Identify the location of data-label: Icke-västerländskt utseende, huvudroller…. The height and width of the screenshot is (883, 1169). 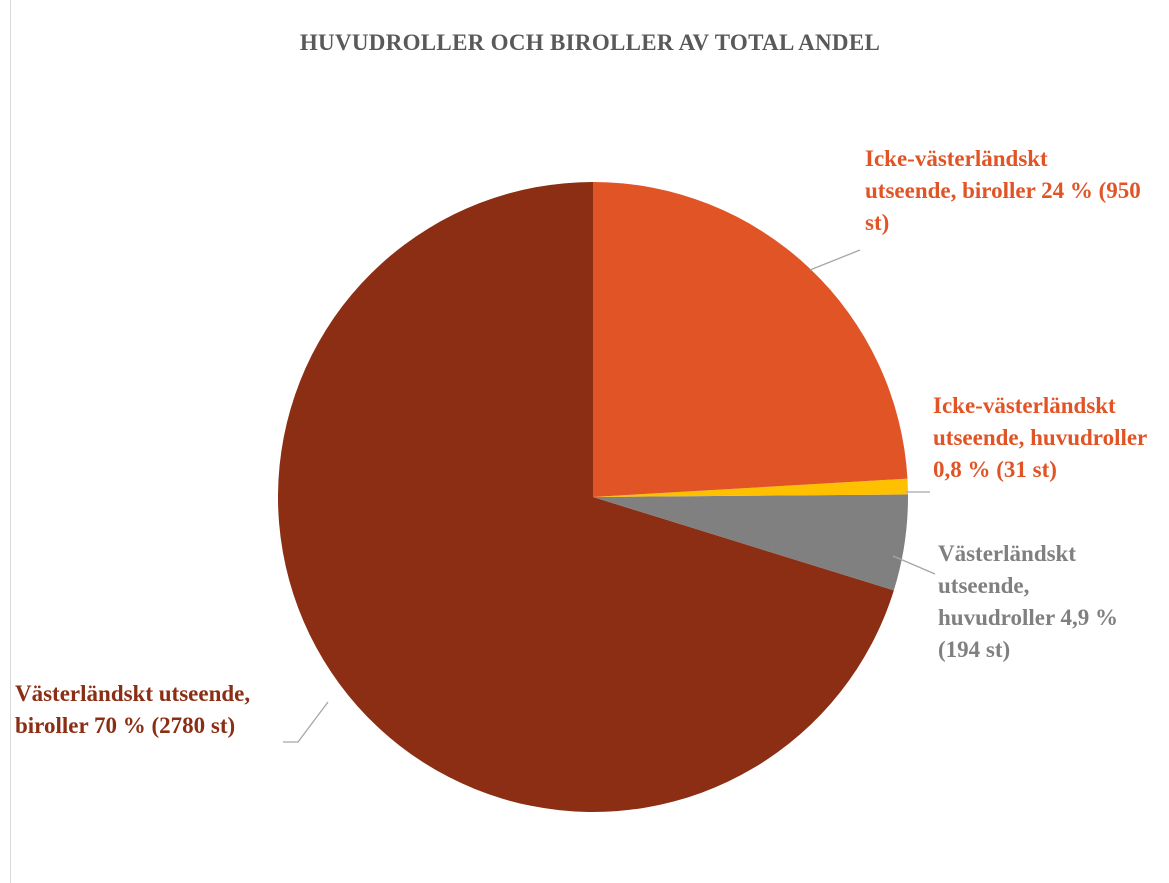
(1051, 438).